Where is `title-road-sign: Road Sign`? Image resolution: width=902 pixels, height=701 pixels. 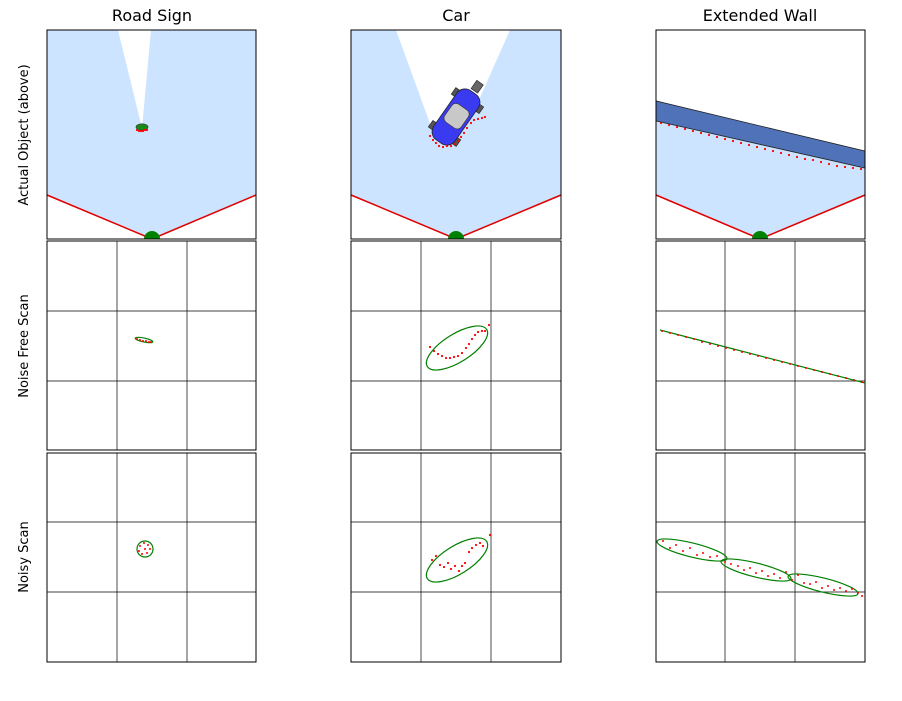 title-road-sign: Road Sign is located at coordinates (152, 15).